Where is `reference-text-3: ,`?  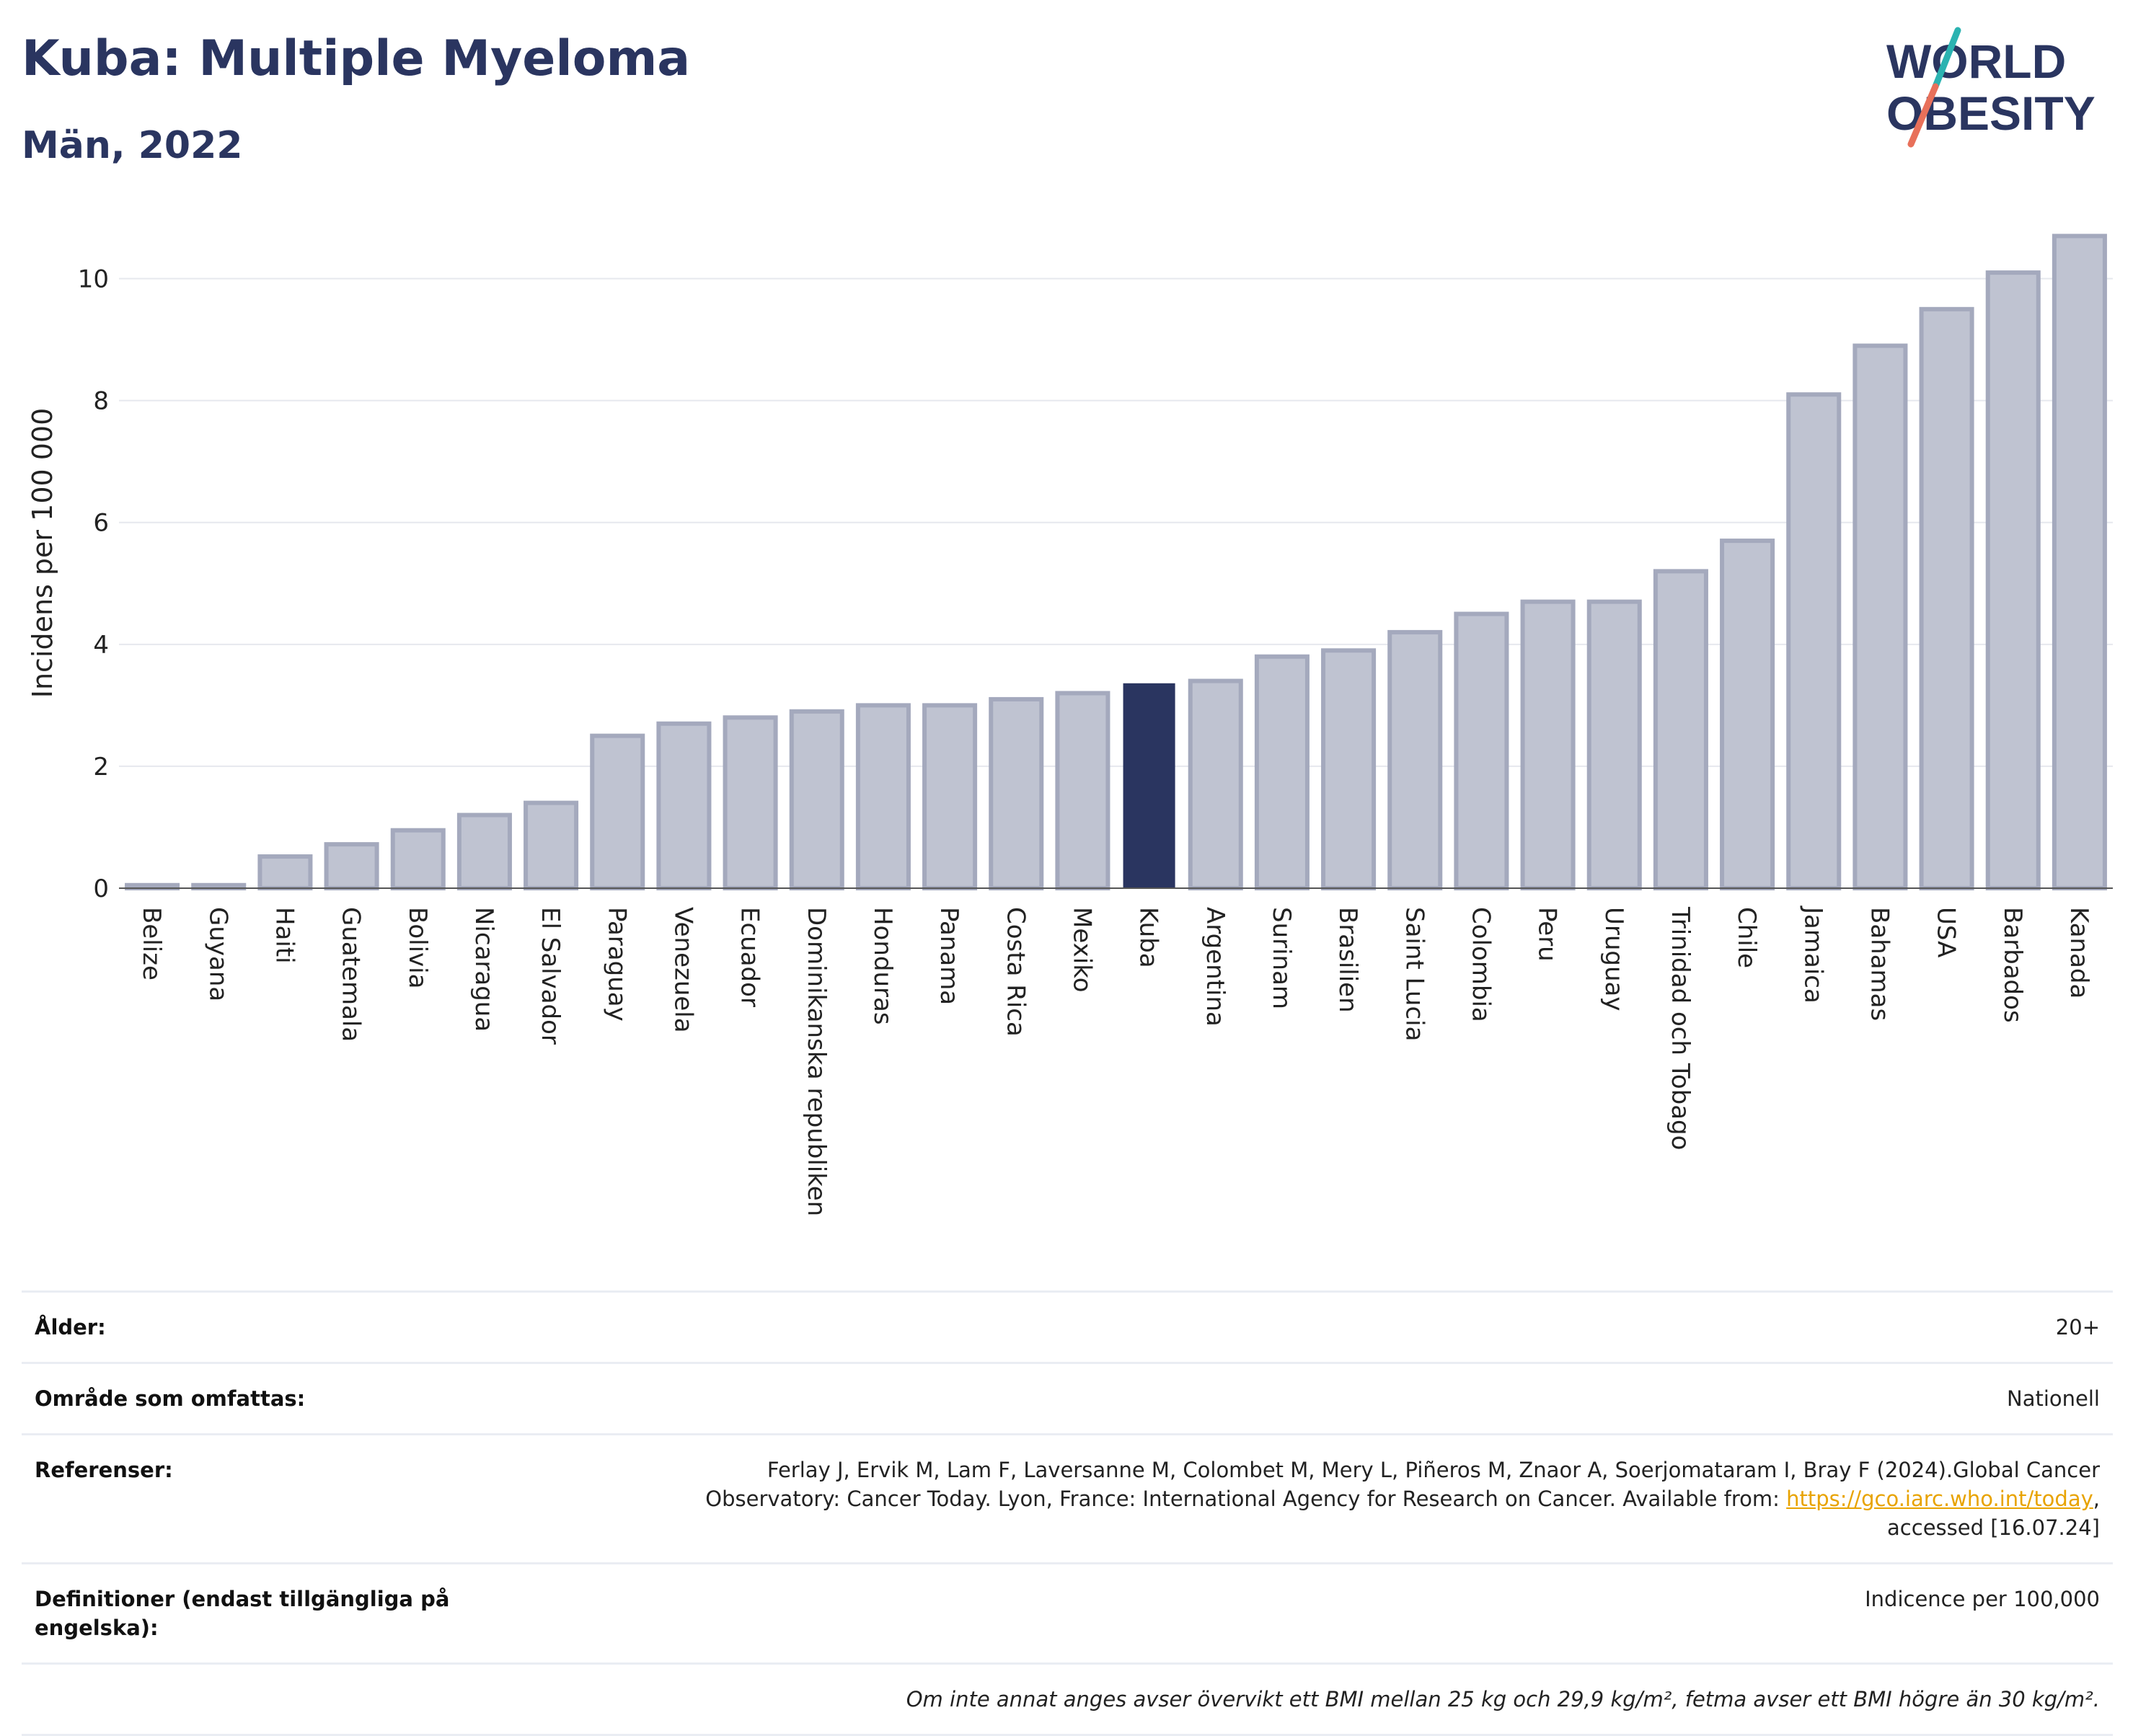 reference-text-3: , is located at coordinates (2096, 1499).